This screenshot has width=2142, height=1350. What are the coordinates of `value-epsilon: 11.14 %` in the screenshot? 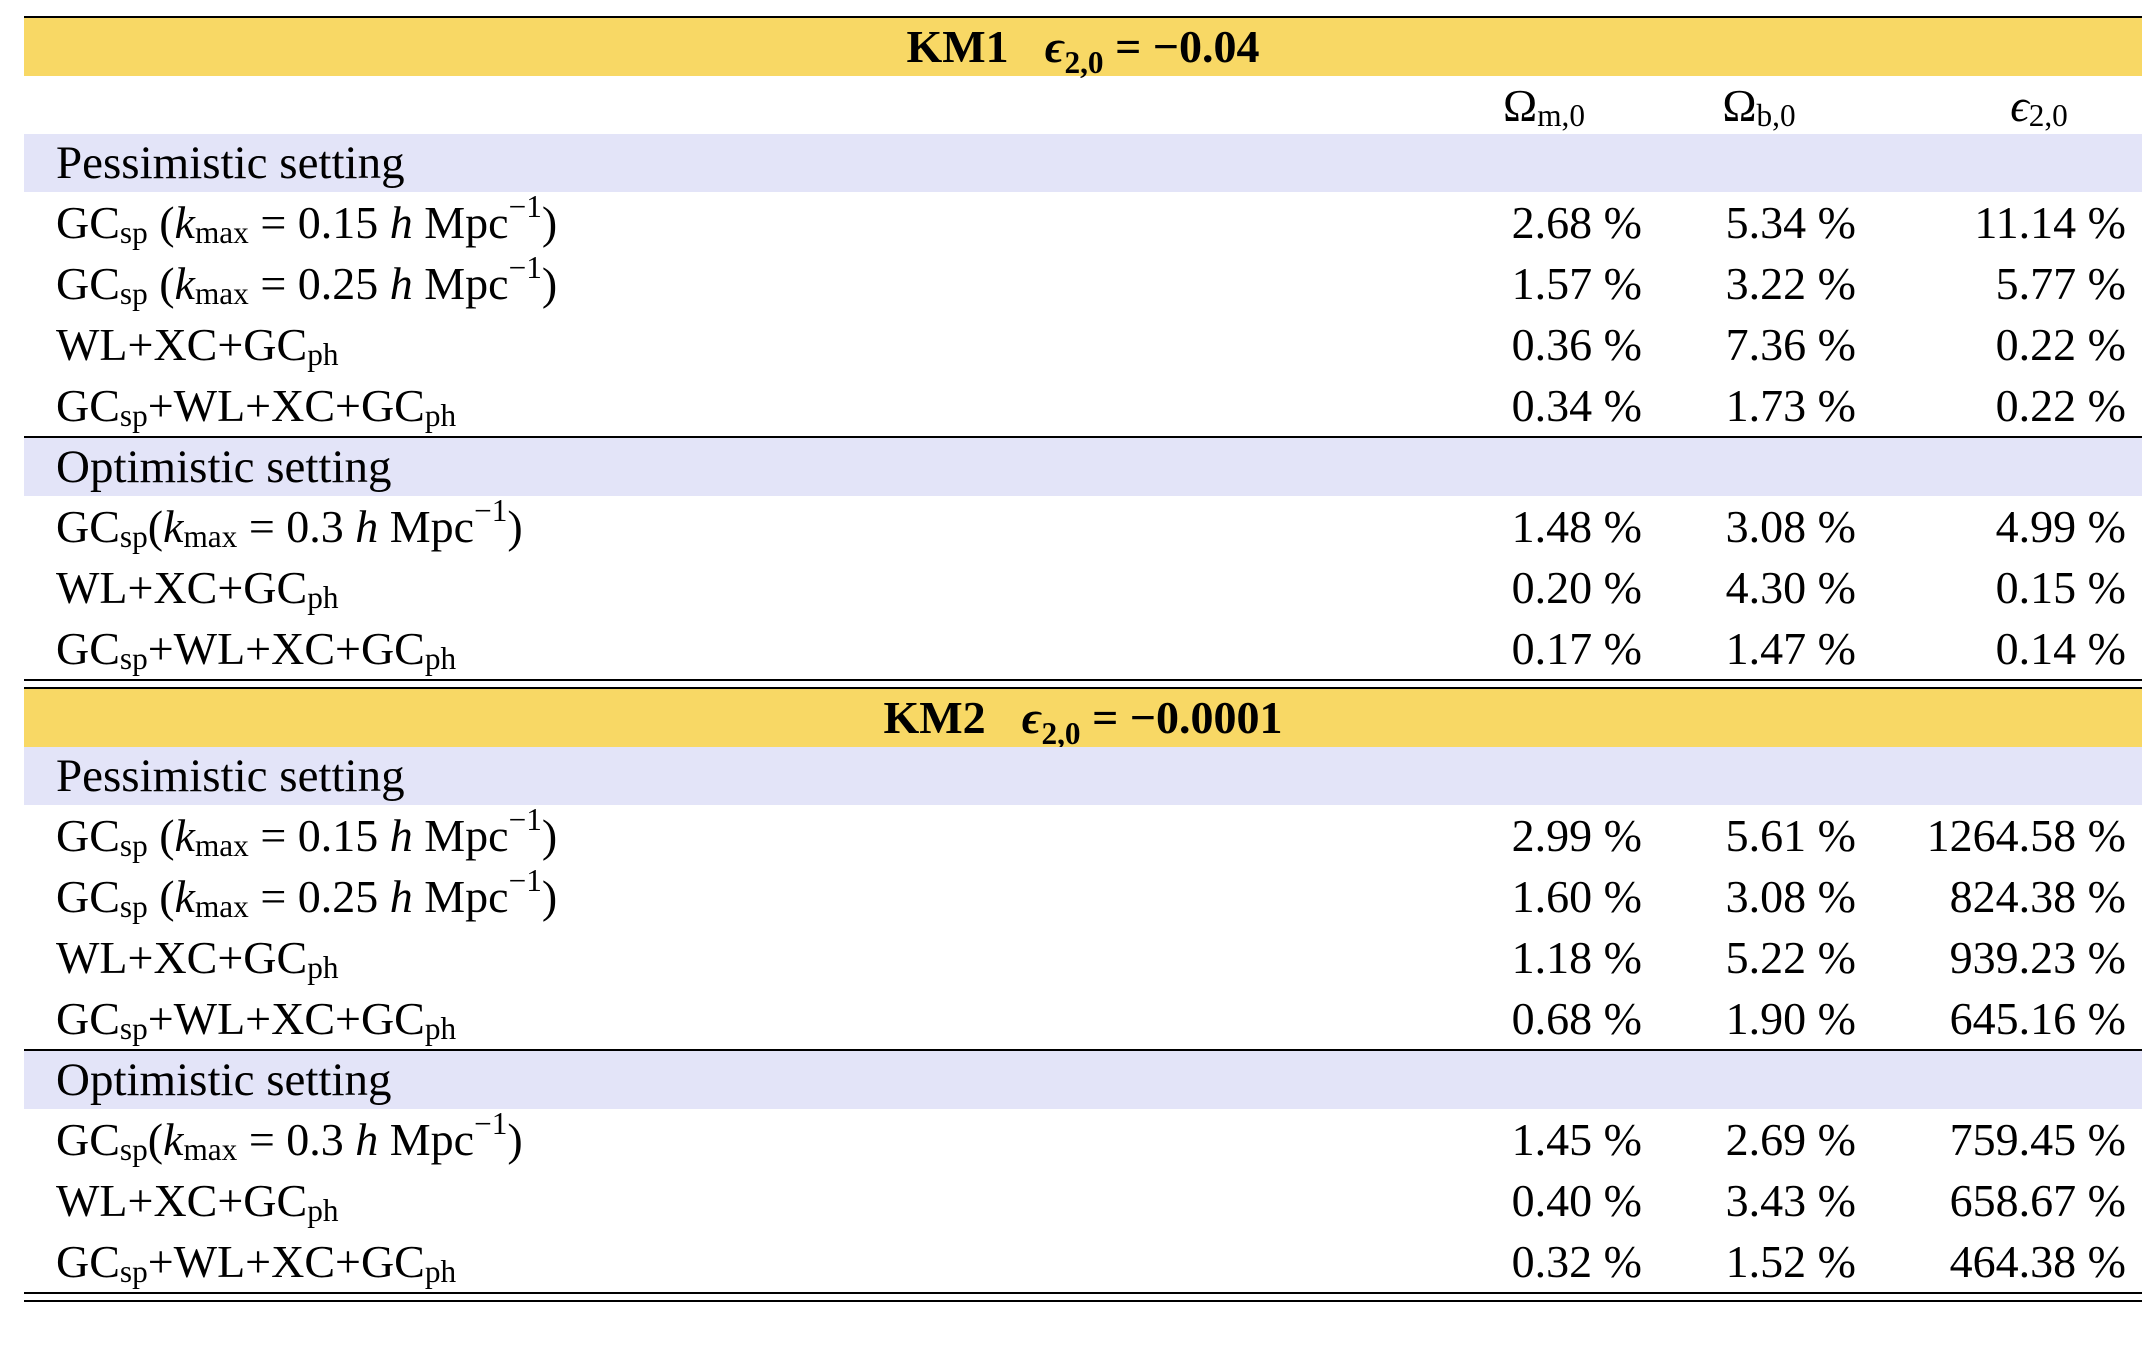 It's located at (2050, 222).